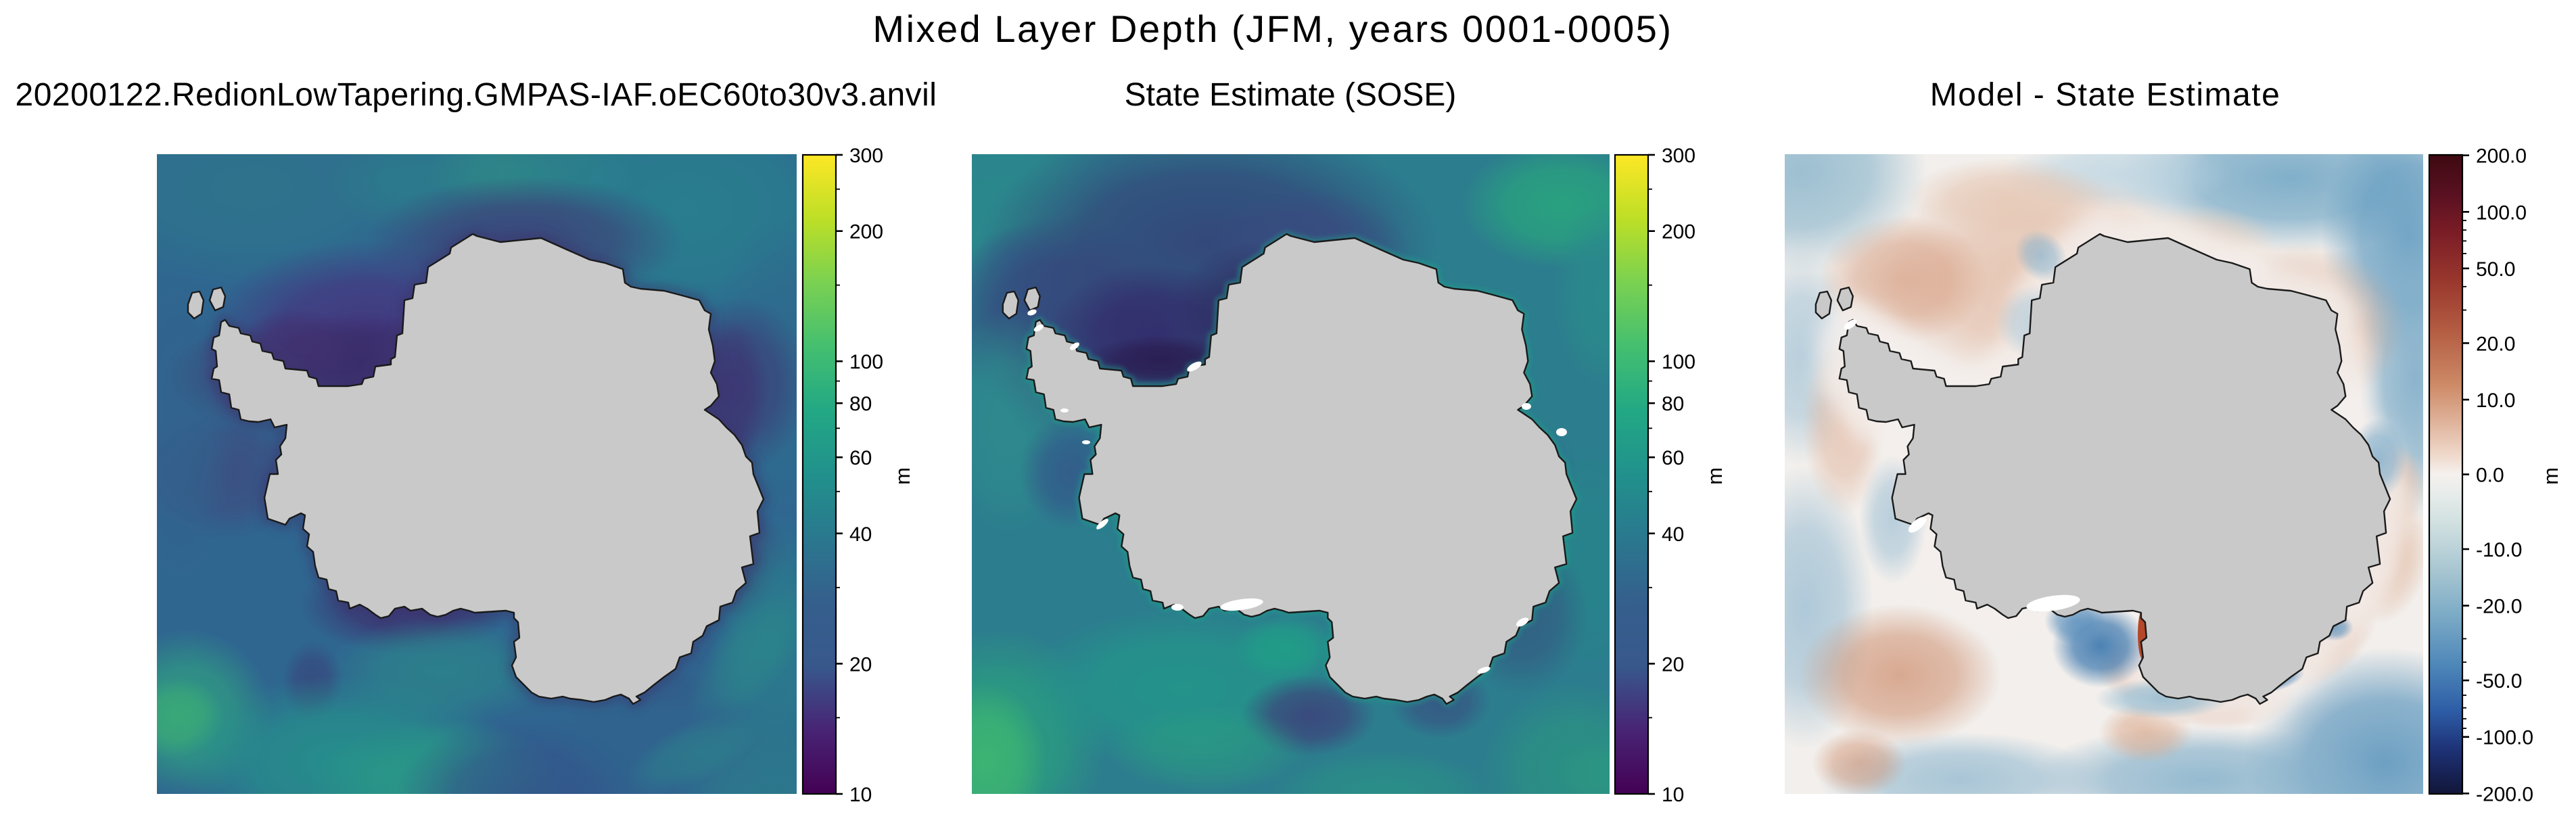 This screenshot has height=823, width=2576. What do you see at coordinates (2504, 738) in the screenshot?
I see `svg-text: -100.0` at bounding box center [2504, 738].